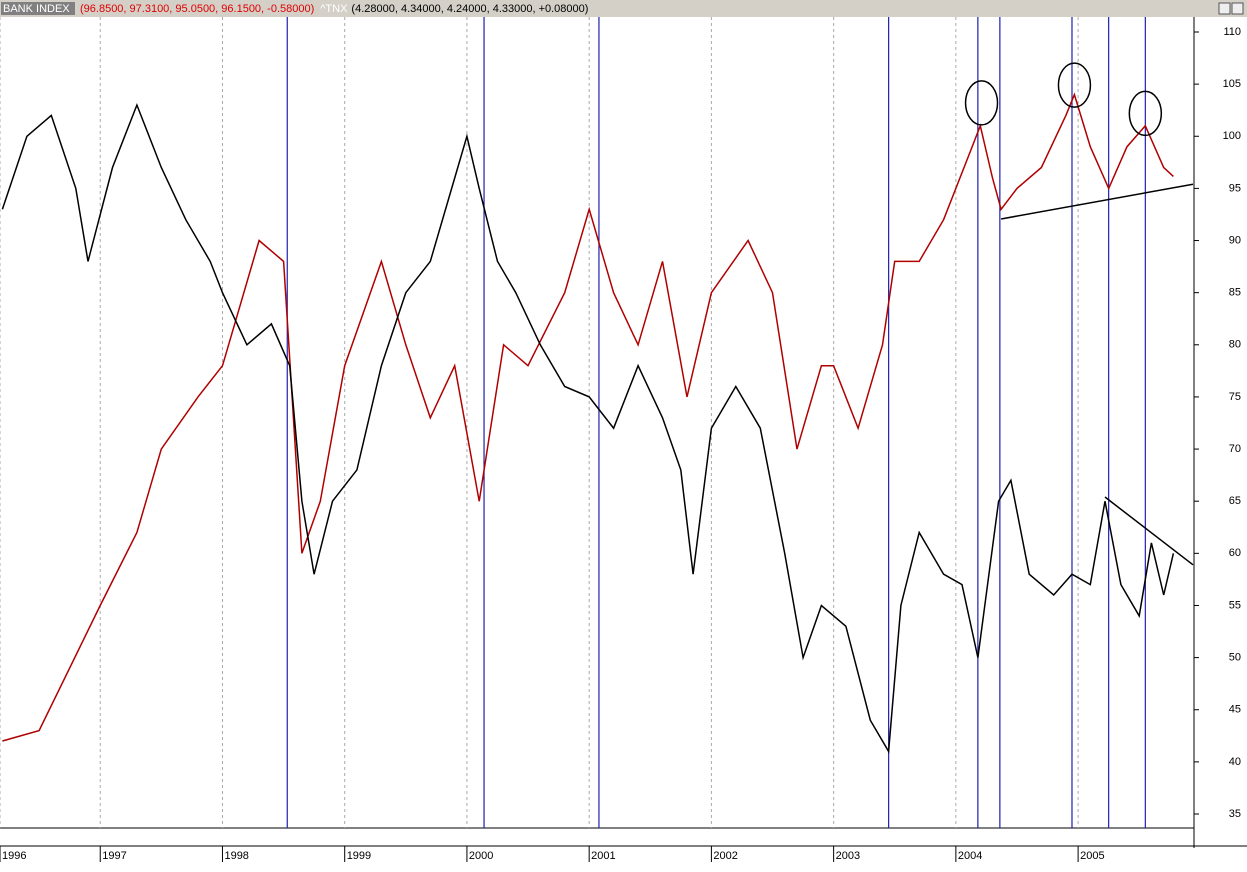 This screenshot has width=1247, height=872. Describe the element at coordinates (1235, 710) in the screenshot. I see `y-tick-label: 45` at that location.